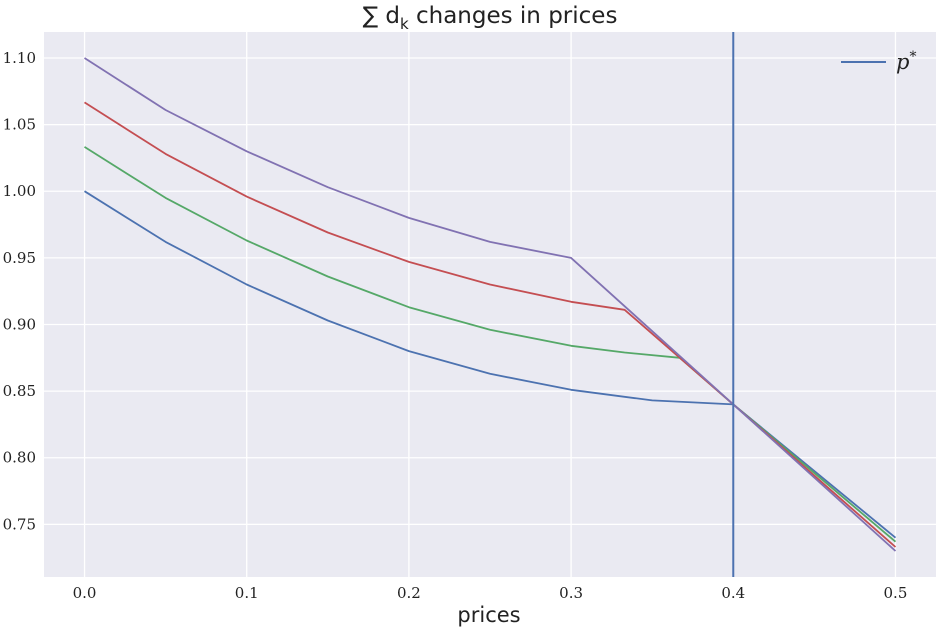 This screenshot has width=943, height=637. I want to click on x-tick-label: 0.2, so click(409, 593).